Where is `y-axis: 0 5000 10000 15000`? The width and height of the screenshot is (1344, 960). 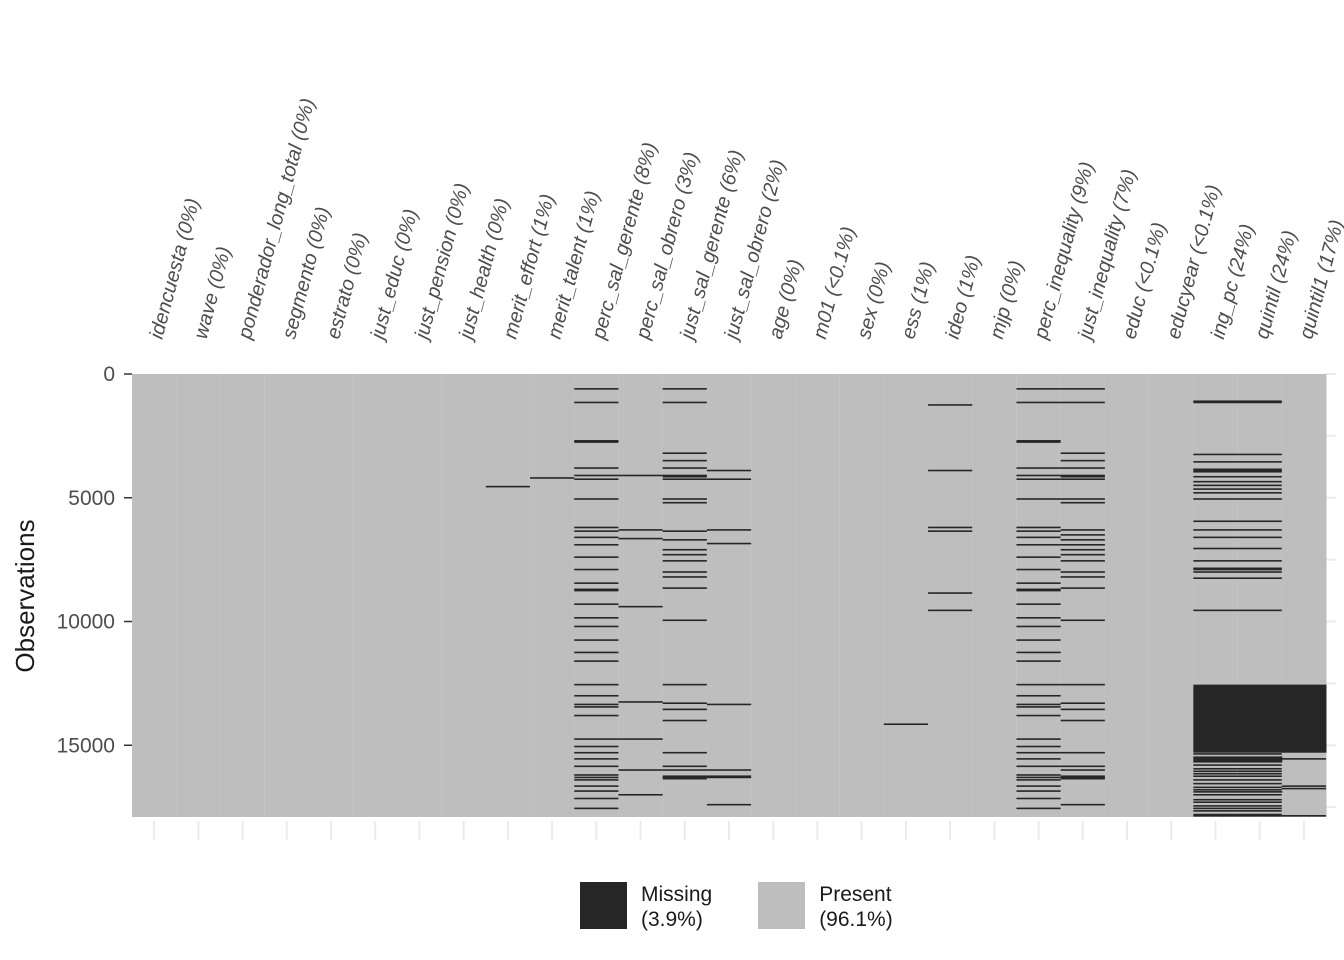
y-axis: 0 5000 10000 15000 is located at coordinates (94, 560).